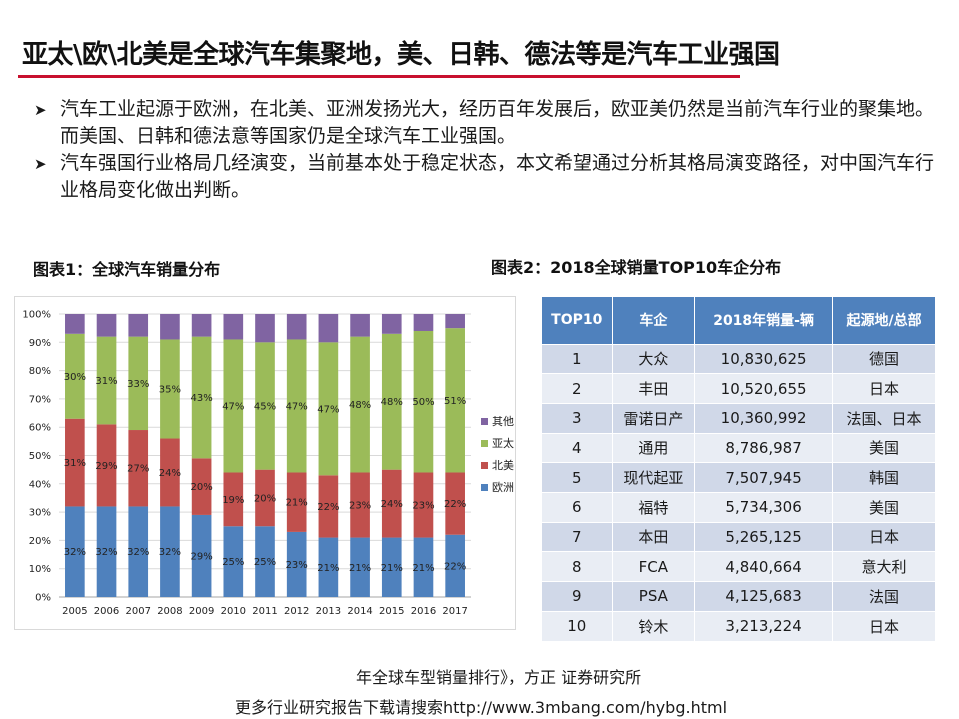 Image resolution: width=959 pixels, height=719 pixels. I want to click on source-note: 年全球车型销量排行》，方正 证券研究所, so click(499, 677).